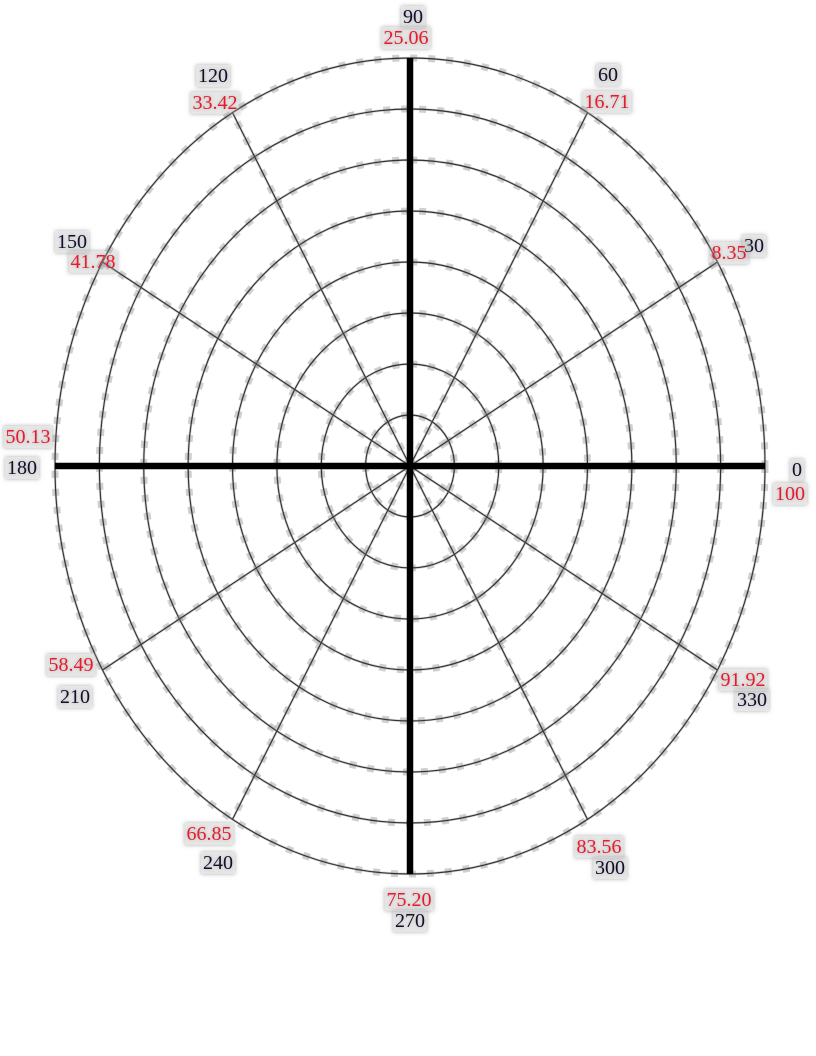 The height and width of the screenshot is (1056, 816). What do you see at coordinates (215, 103) in the screenshot?
I see `value-label-120: 33.42` at bounding box center [215, 103].